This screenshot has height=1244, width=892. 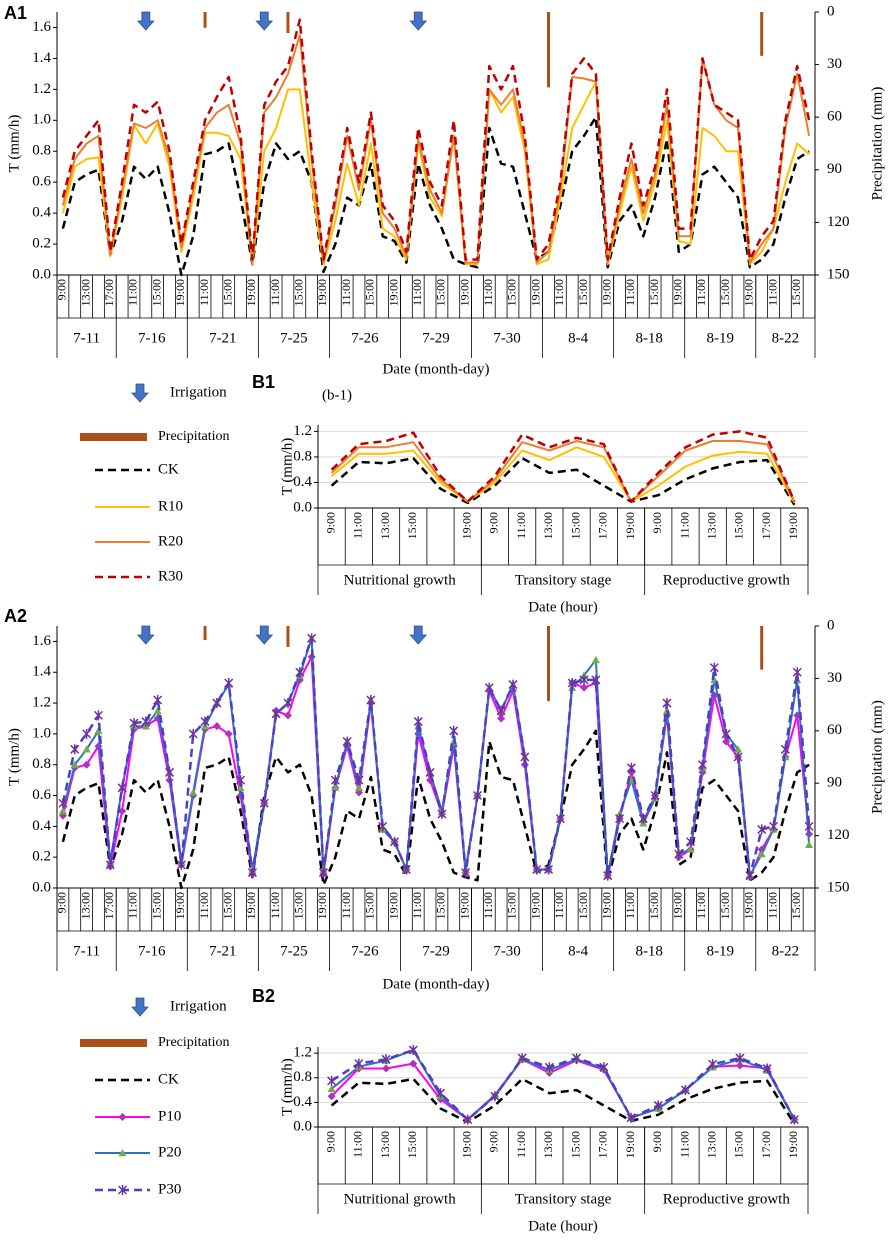 What do you see at coordinates (578, 338) in the screenshot?
I see `group-label: 8-4` at bounding box center [578, 338].